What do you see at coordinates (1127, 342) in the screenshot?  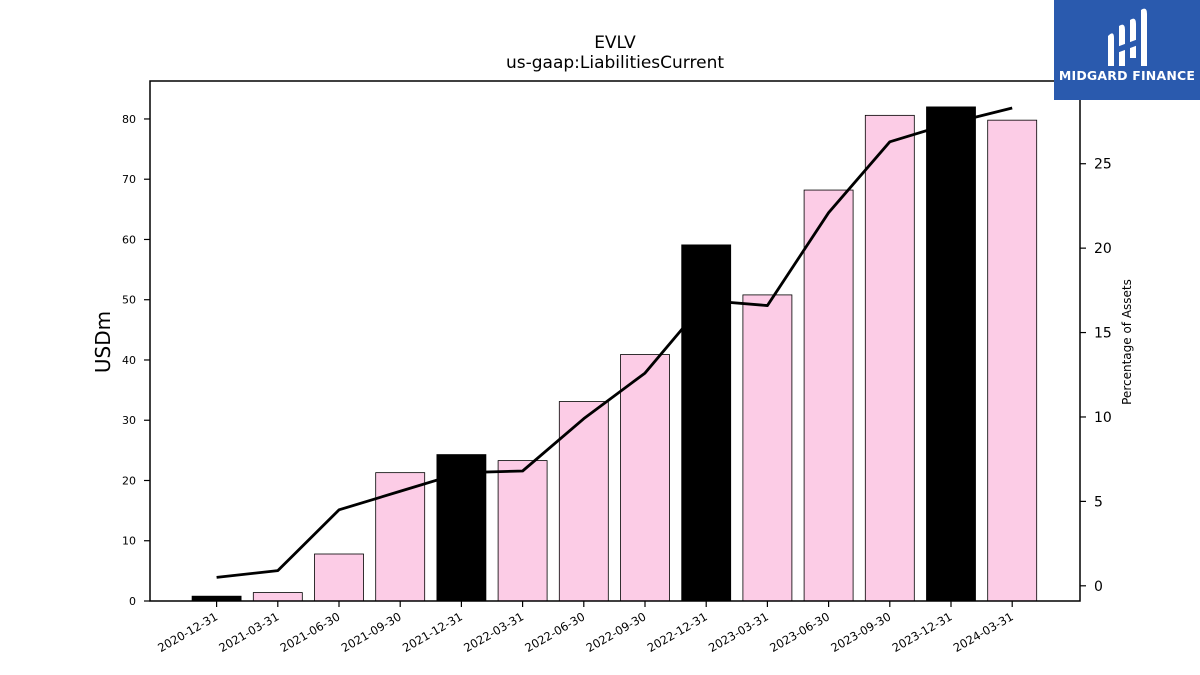 I see `y2-axis-label: Percentage of Assets` at bounding box center [1127, 342].